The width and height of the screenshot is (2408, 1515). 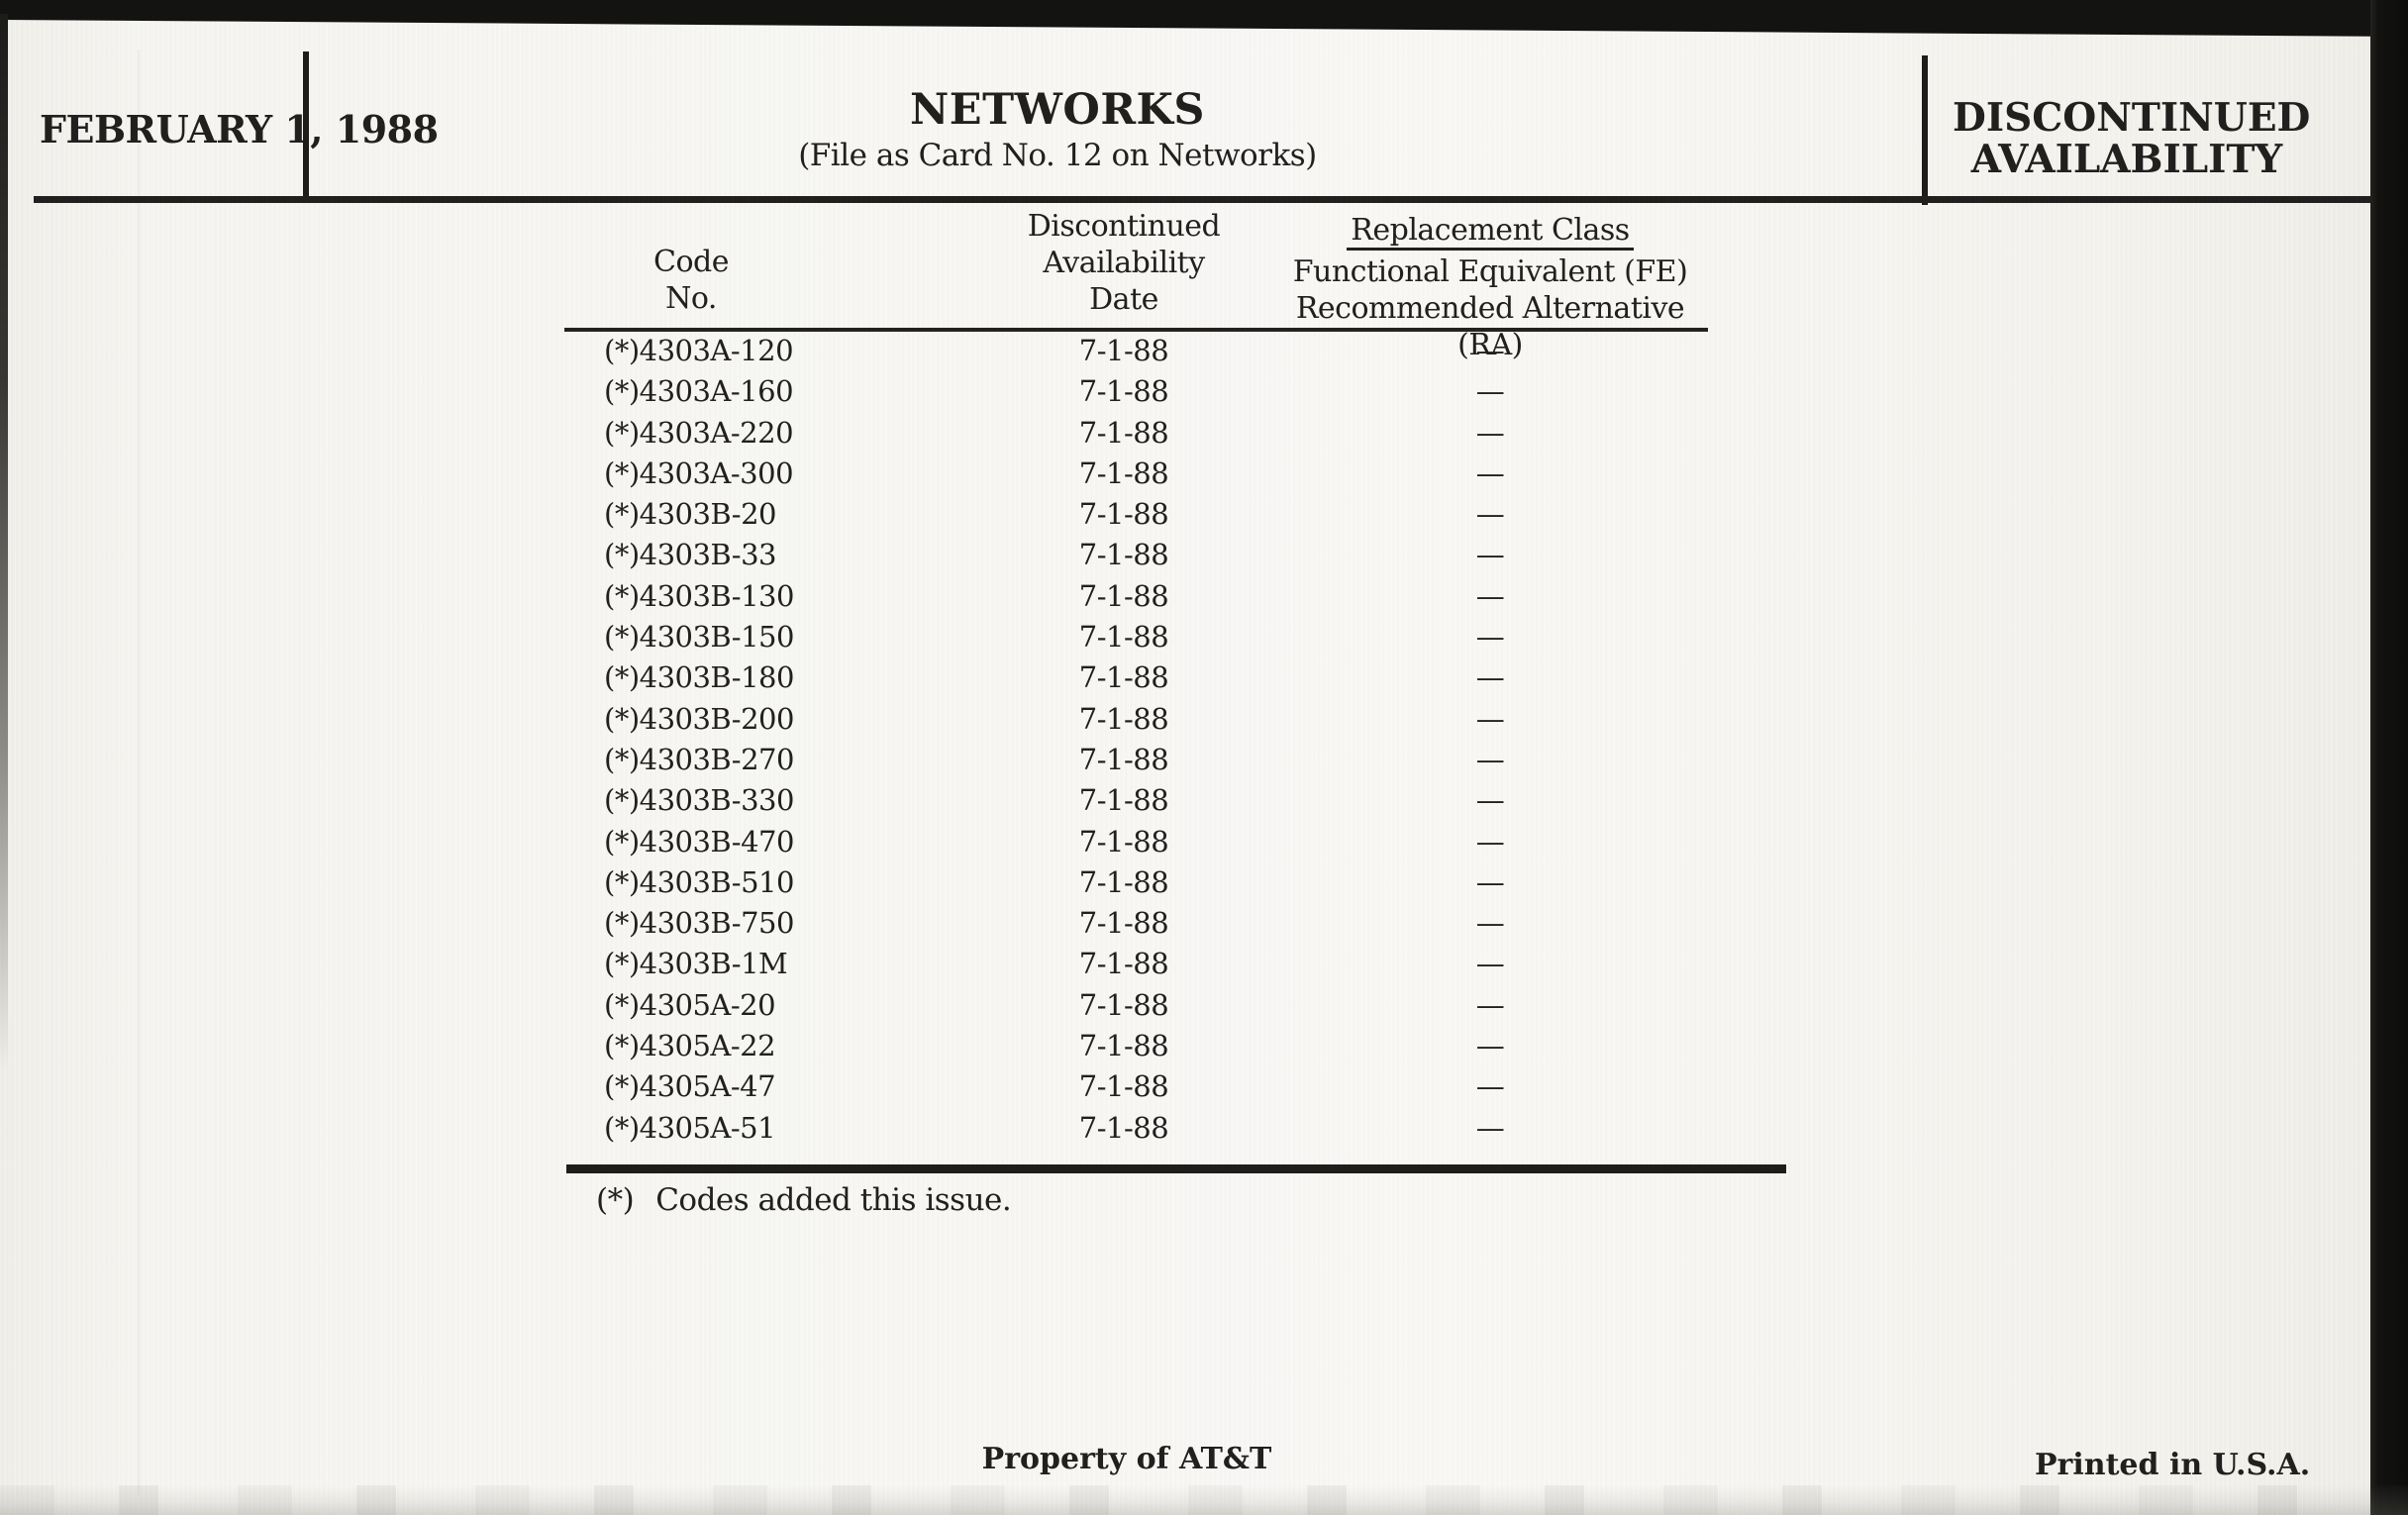 What do you see at coordinates (1204, 637) in the screenshot?
I see `table-row: (*)4303B-150 7-1-88 —` at bounding box center [1204, 637].